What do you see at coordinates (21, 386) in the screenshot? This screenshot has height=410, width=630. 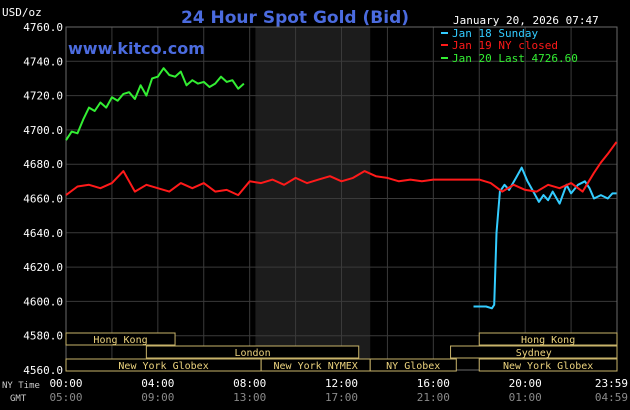 I see `ny-time-label: NY Time` at bounding box center [21, 386].